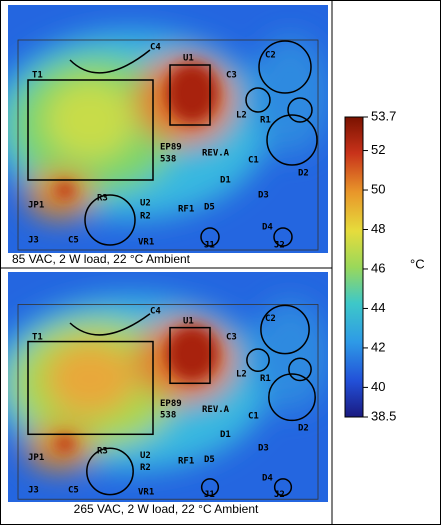 Image resolution: width=441 pixels, height=530 pixels. Describe the element at coordinates (378, 307) in the screenshot. I see `tick-label: 44` at that location.